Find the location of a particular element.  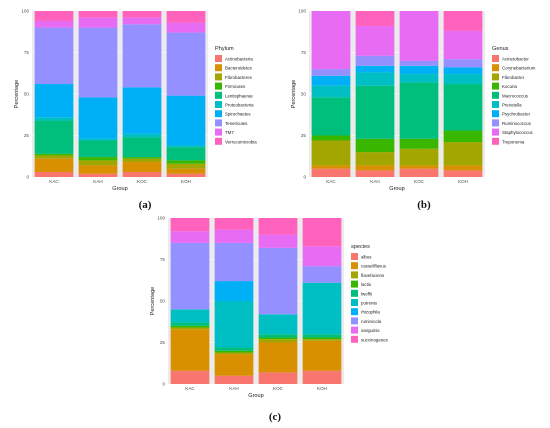

x-axis-label: Group is located at coordinates (397, 189).